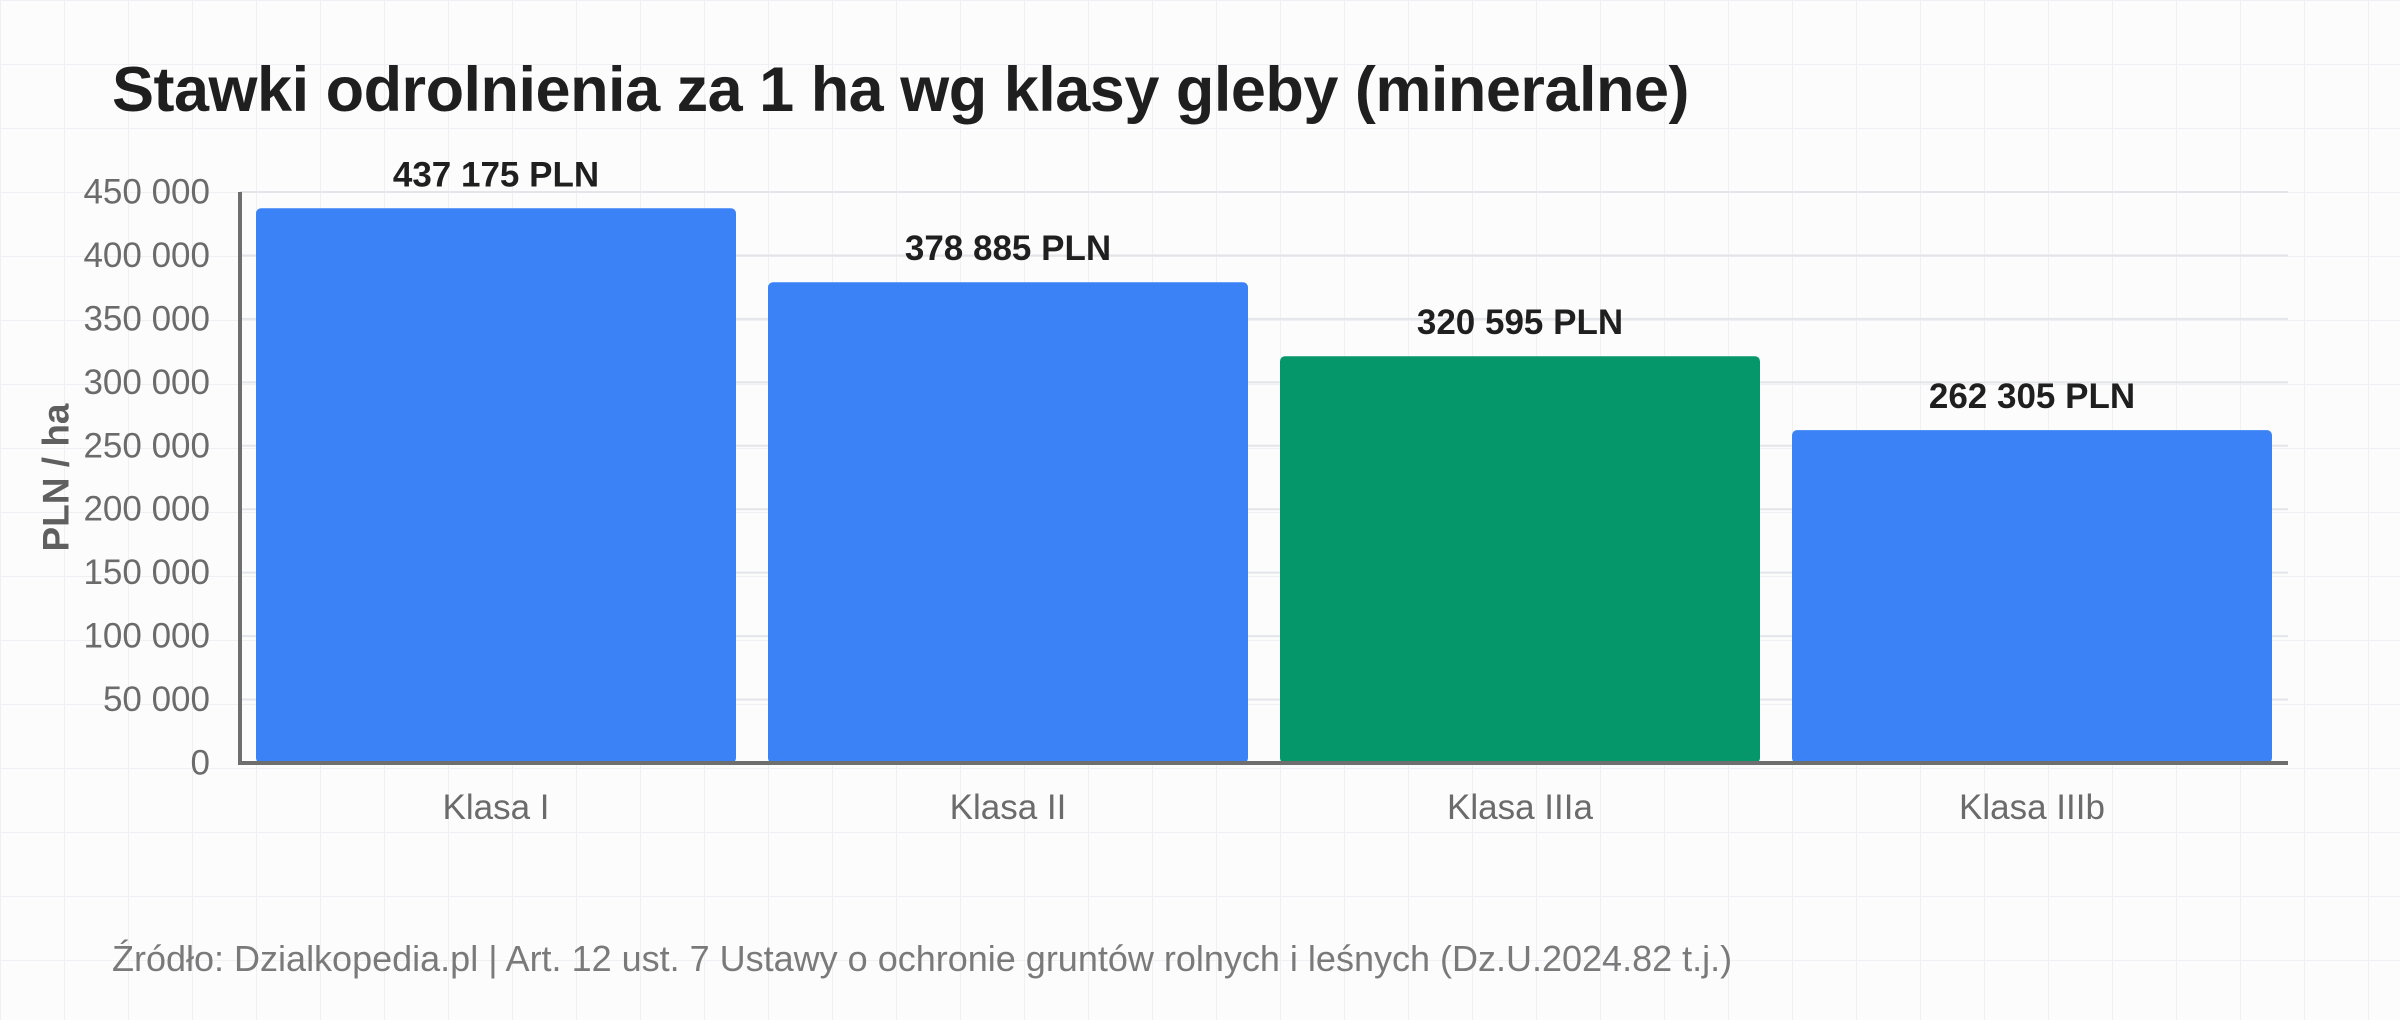  Describe the element at coordinates (496, 807) in the screenshot. I see `x-tick-label: Klasa I` at that location.